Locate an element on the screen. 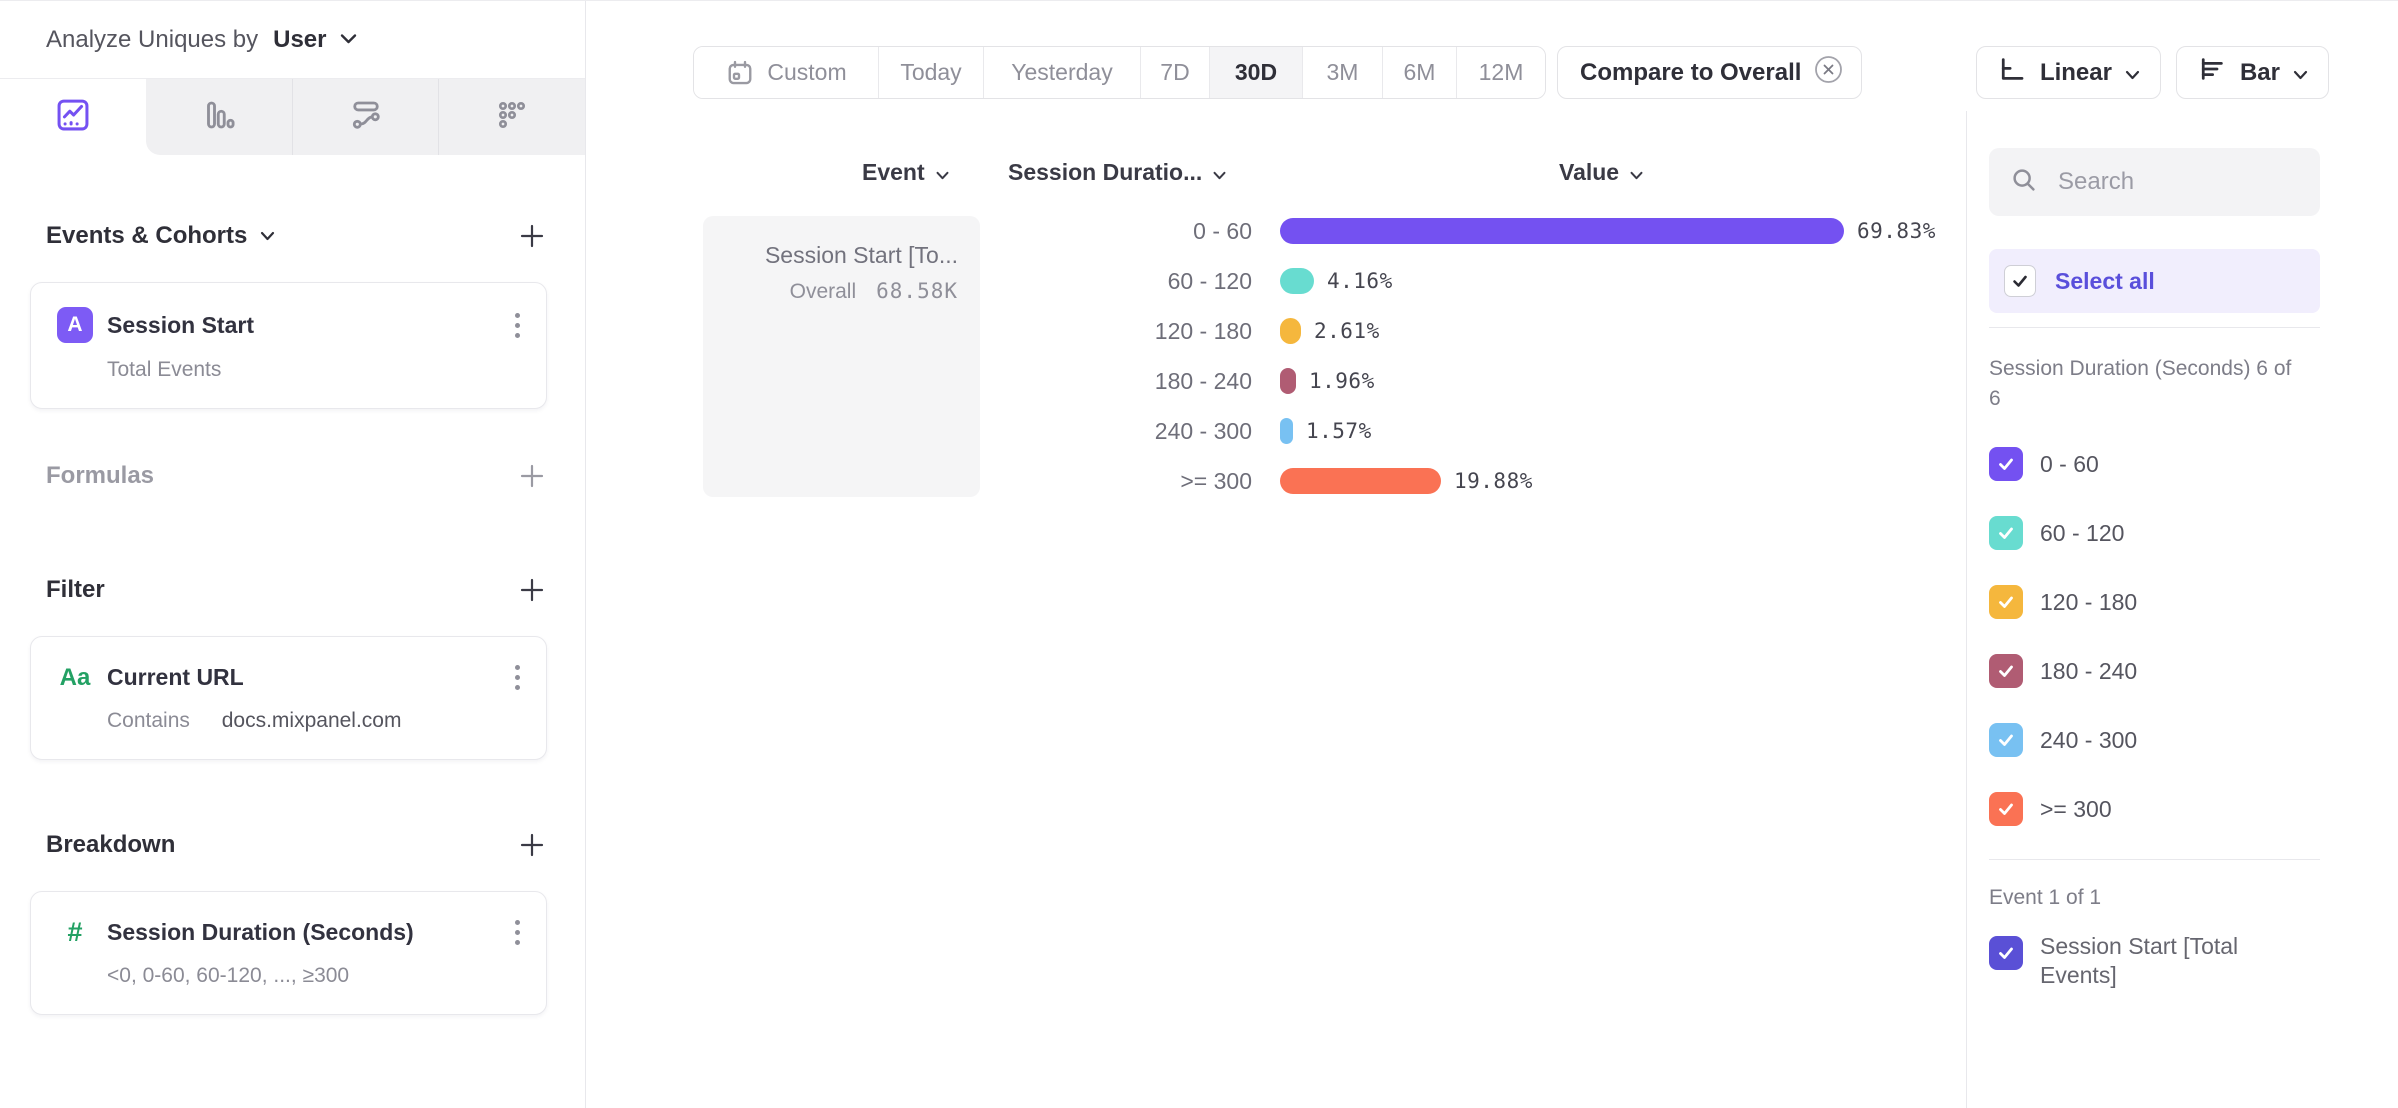  analysis-type-label: Analyze Uniques by is located at coordinates (152, 39).